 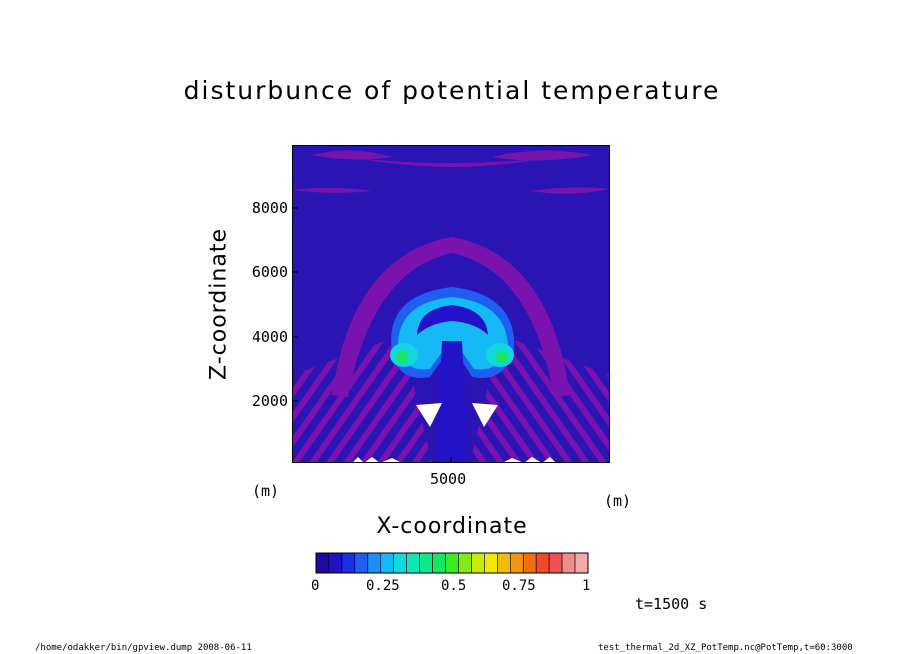 I want to click on y-tick-label: 8000, so click(x=269, y=208).